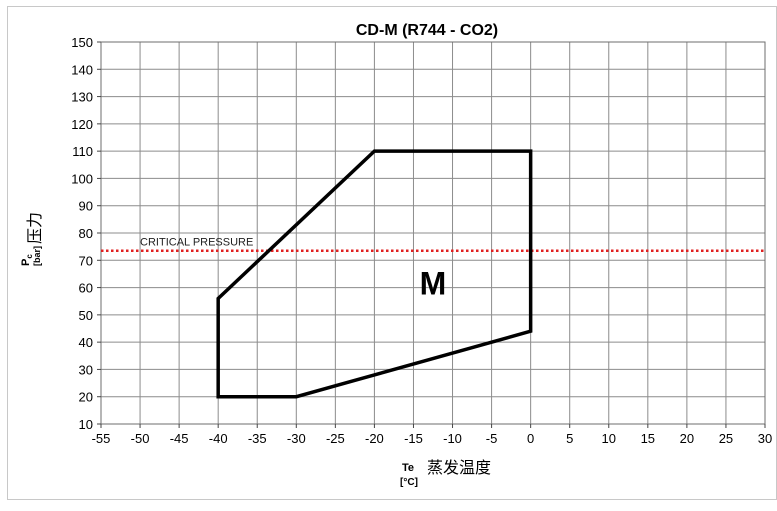 This screenshot has height=511, width=777. What do you see at coordinates (82, 178) in the screenshot?
I see `y-tick-label-9: 100` at bounding box center [82, 178].